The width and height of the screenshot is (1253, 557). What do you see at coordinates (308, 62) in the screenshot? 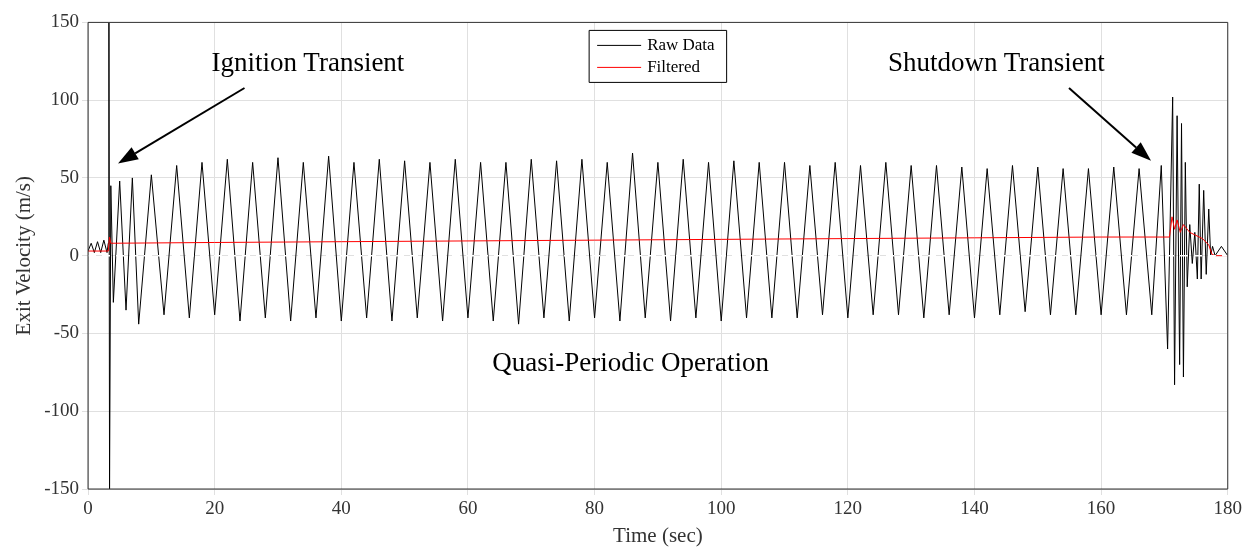
I see `annotation: Ignition Transient` at bounding box center [308, 62].